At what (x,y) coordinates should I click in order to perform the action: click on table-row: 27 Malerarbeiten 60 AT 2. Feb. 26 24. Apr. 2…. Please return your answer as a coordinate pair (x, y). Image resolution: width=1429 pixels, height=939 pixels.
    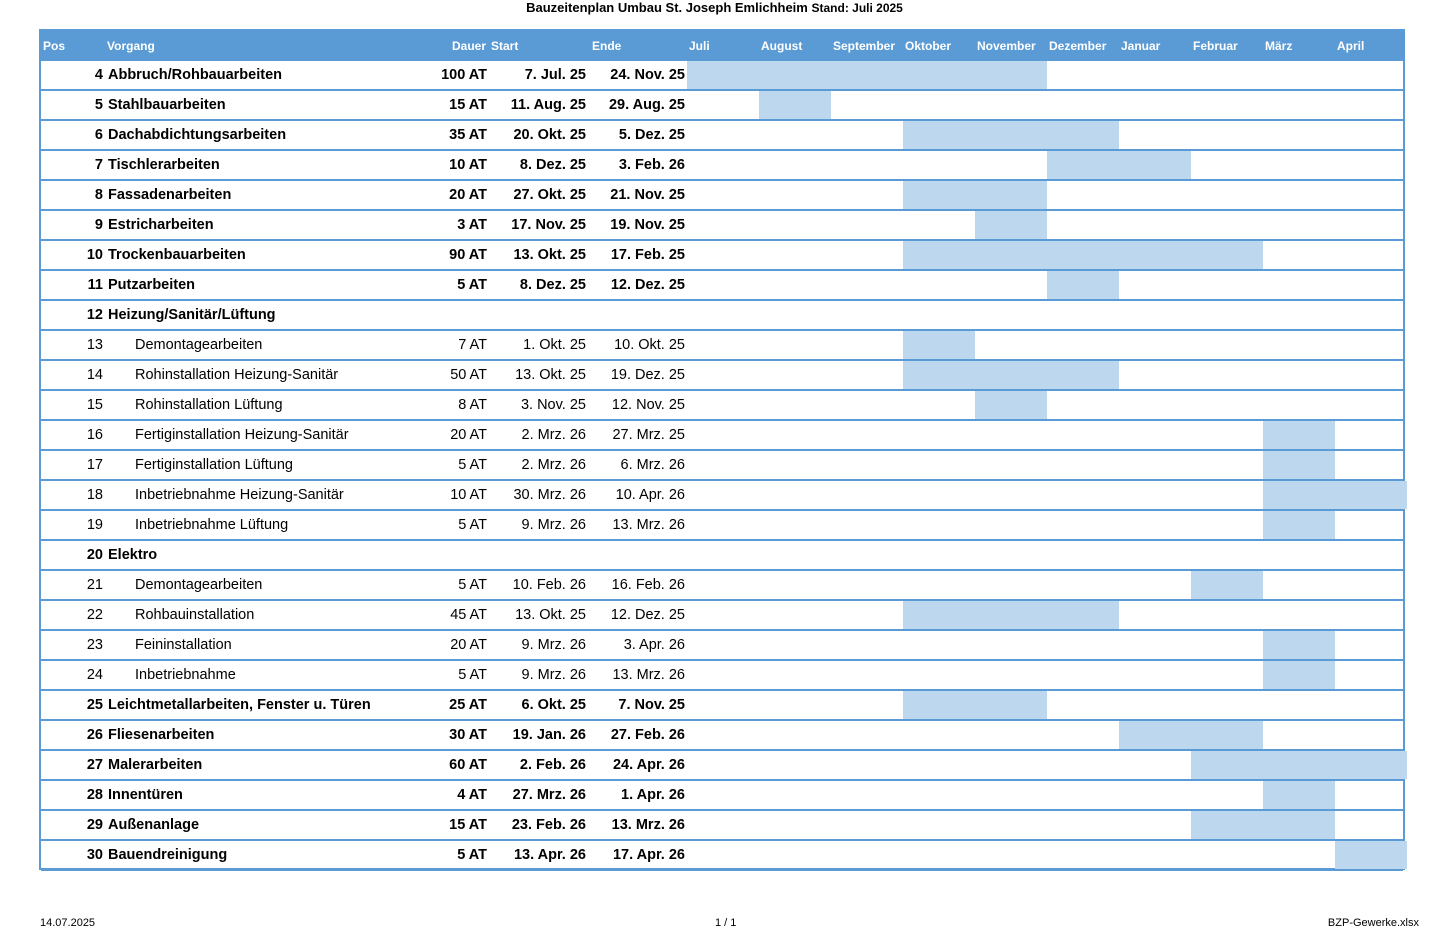
    Looking at the image, I should click on (724, 766).